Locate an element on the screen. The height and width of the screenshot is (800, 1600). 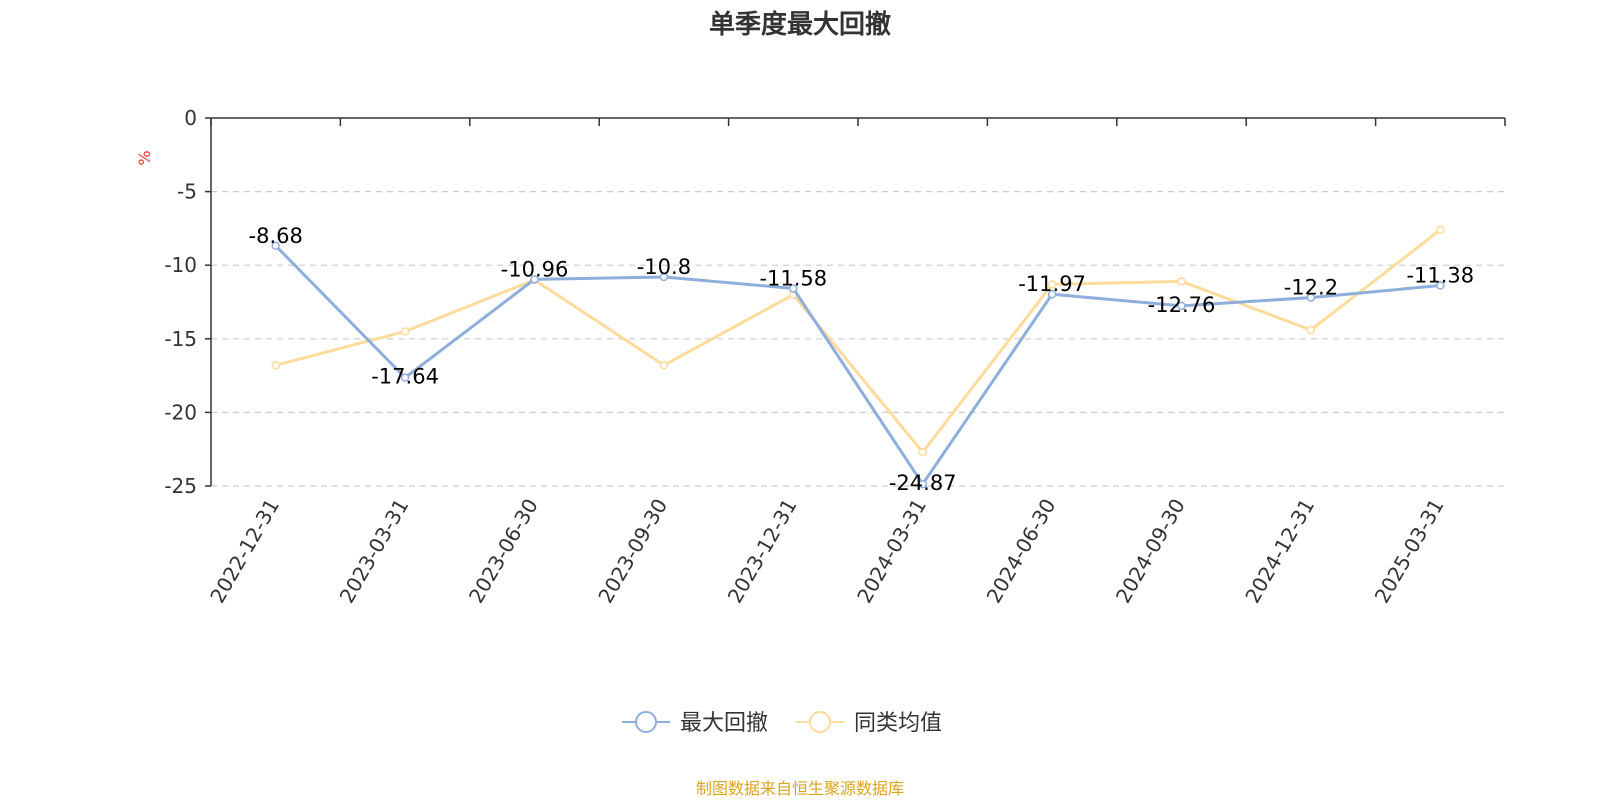
y-tick-label: -10 is located at coordinates (180, 265).